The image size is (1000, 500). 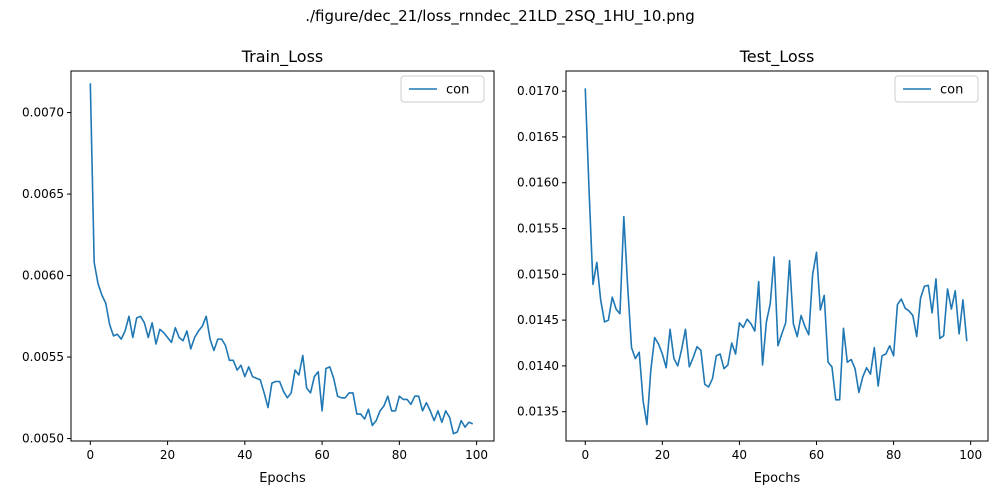 What do you see at coordinates (43, 194) in the screenshot?
I see `chart1-ytick-label: 0.0065` at bounding box center [43, 194].